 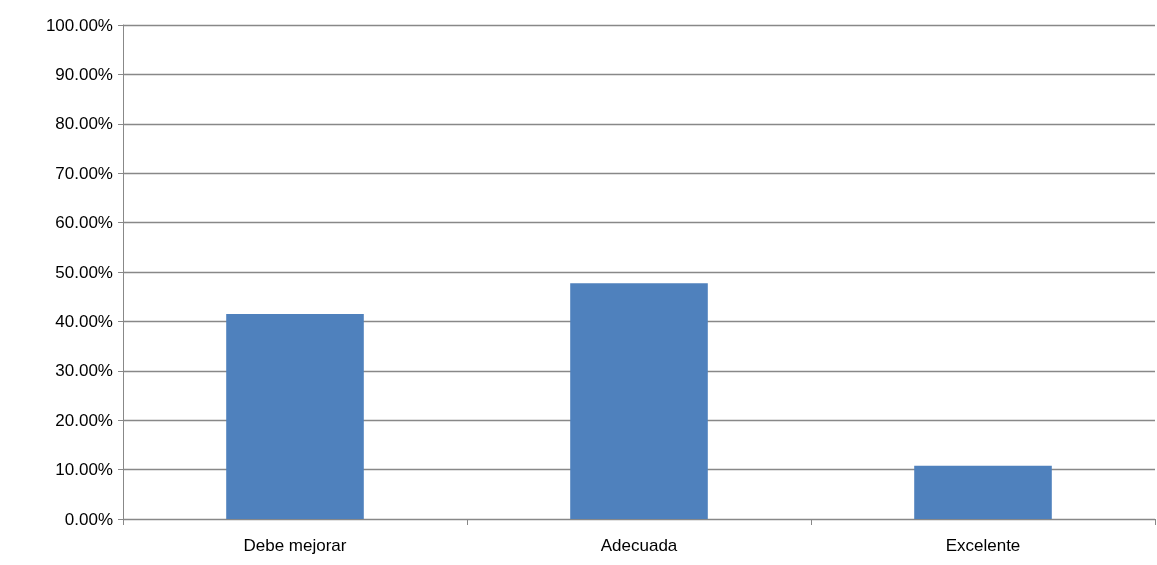 I want to click on y-tick-label: 80.00%, so click(x=84, y=124).